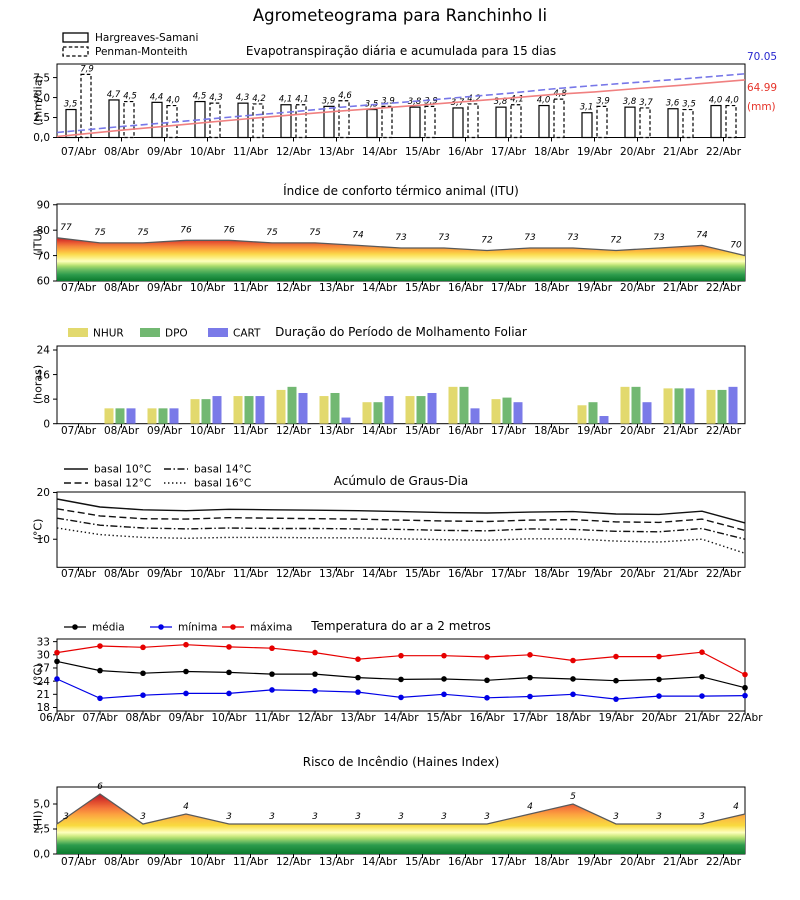  I want to click on bar-value-label: 4,1, so click(517, 100).